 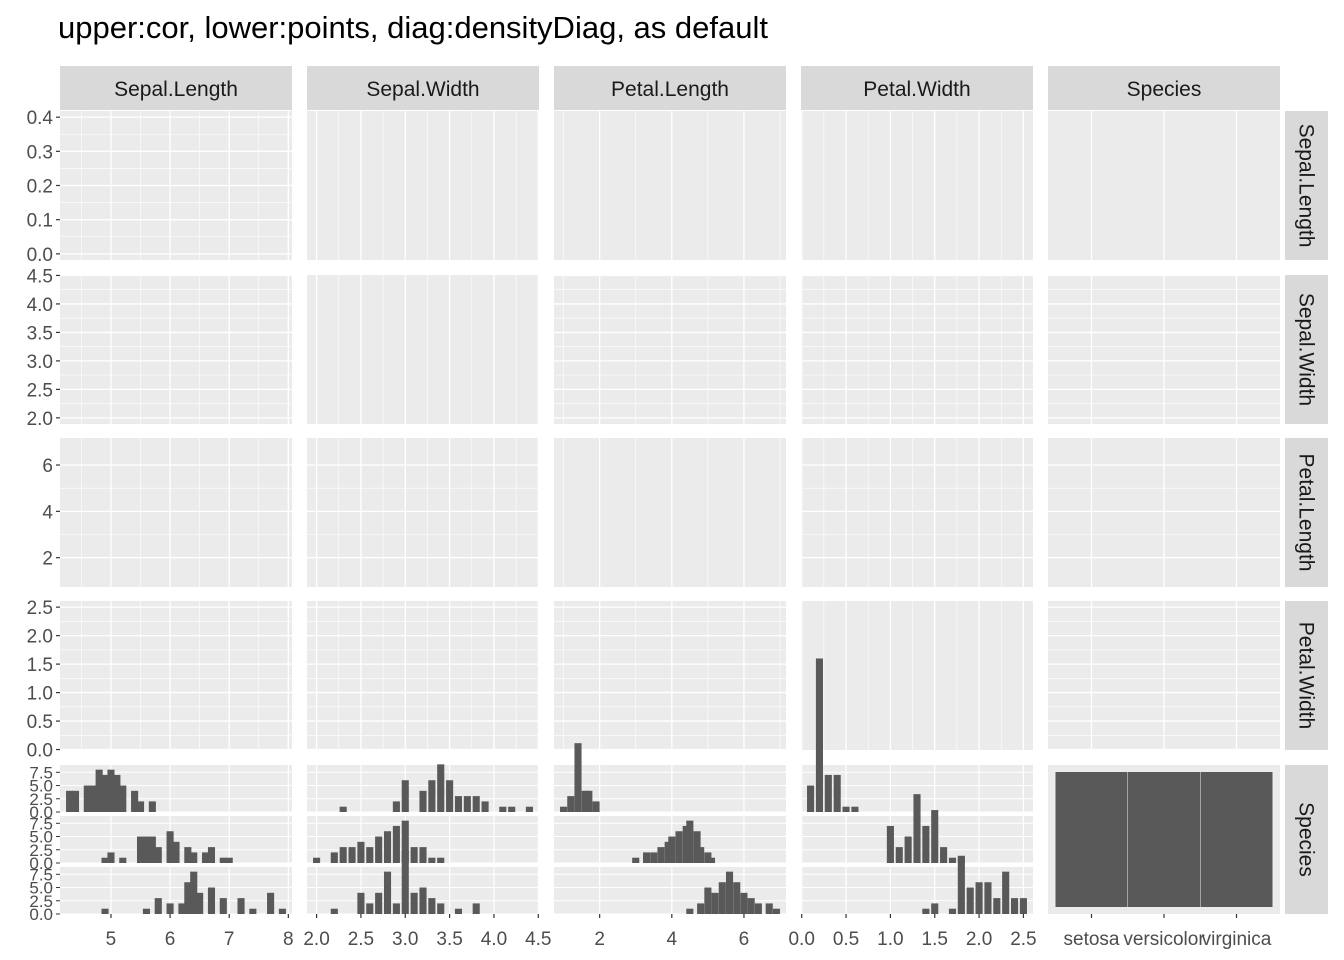 What do you see at coordinates (40, 333) in the screenshot?
I see `y-tick-label: 3.5` at bounding box center [40, 333].